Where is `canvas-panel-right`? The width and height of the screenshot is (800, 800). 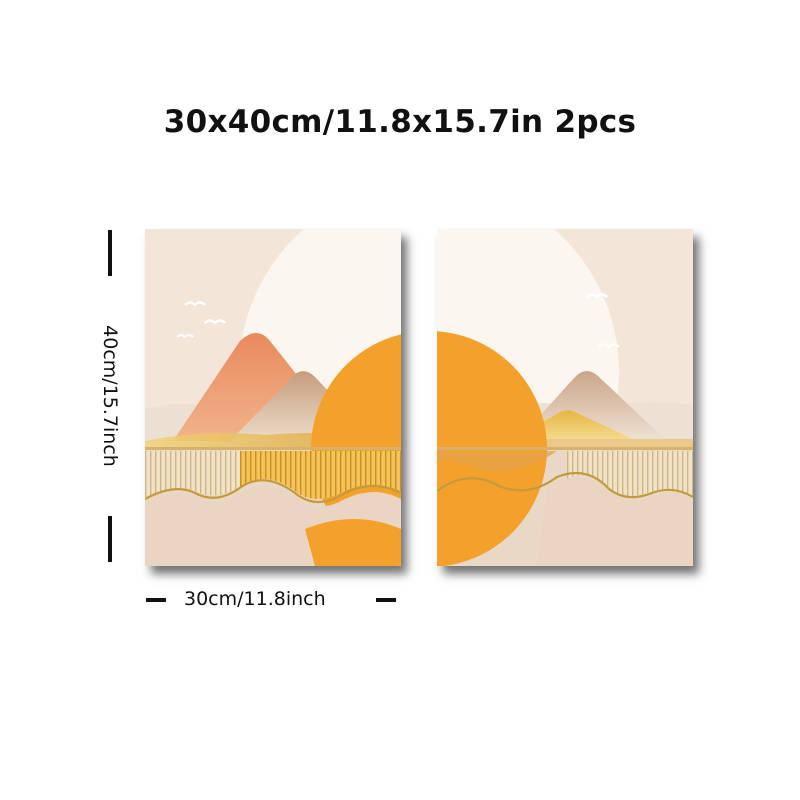
canvas-panel-right is located at coordinates (565, 397).